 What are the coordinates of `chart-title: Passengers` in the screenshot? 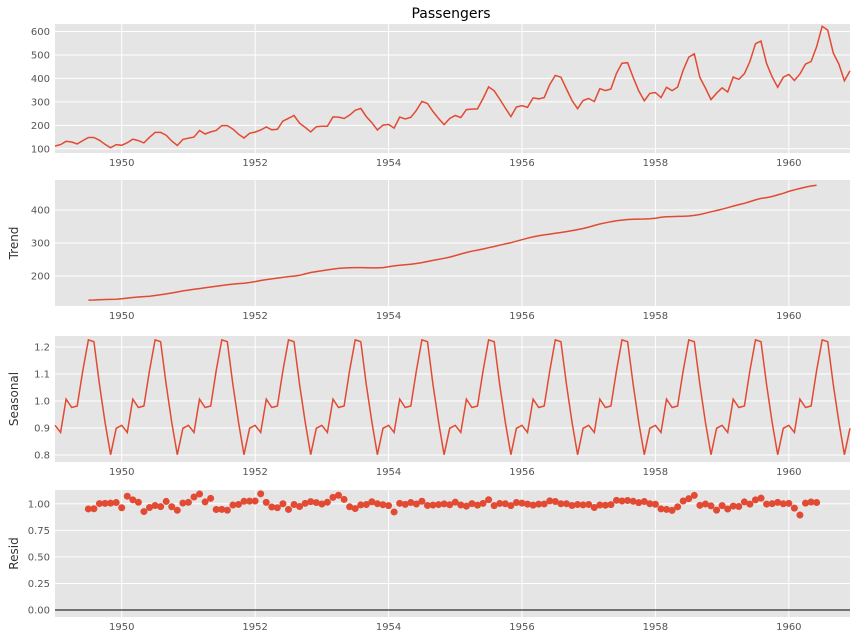 It's located at (450, 14).